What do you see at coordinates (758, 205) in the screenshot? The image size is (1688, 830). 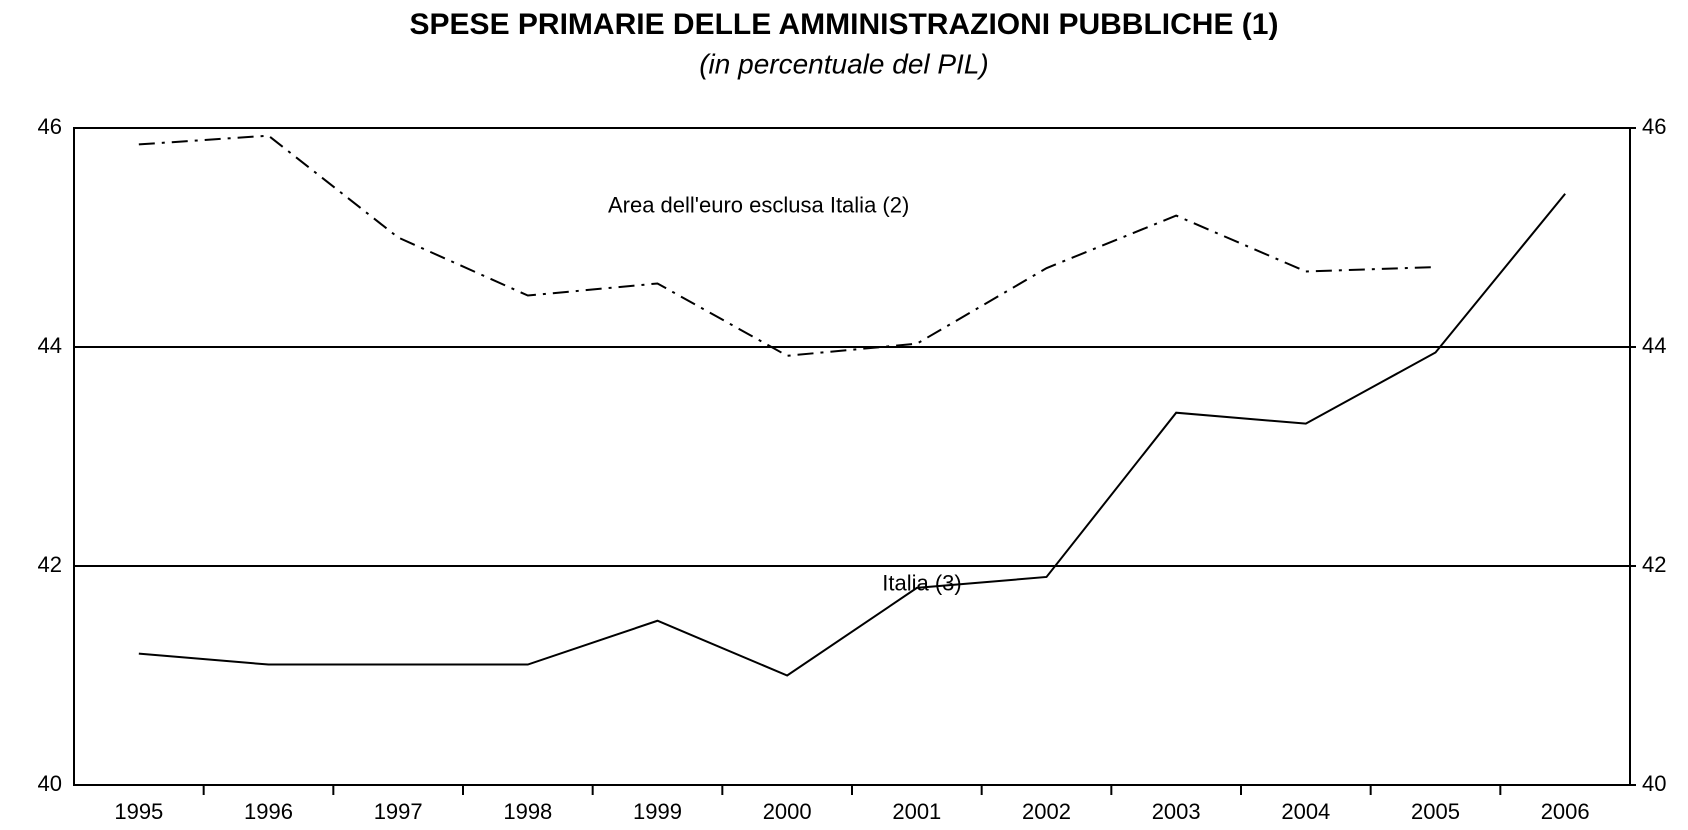 I see `series-label: Area dell'euro esclusa Italia (2)` at bounding box center [758, 205].